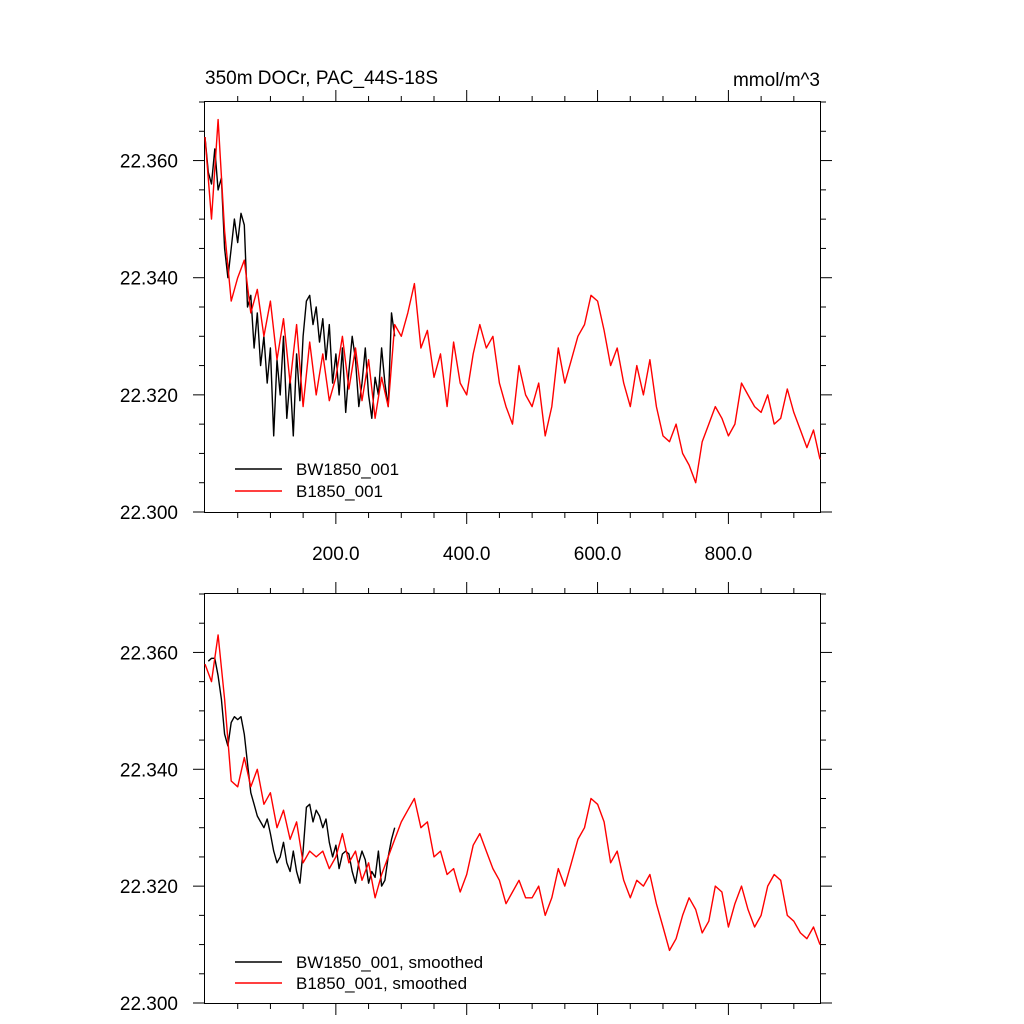  I want to click on x-tick-label: 400.0, so click(467, 554).